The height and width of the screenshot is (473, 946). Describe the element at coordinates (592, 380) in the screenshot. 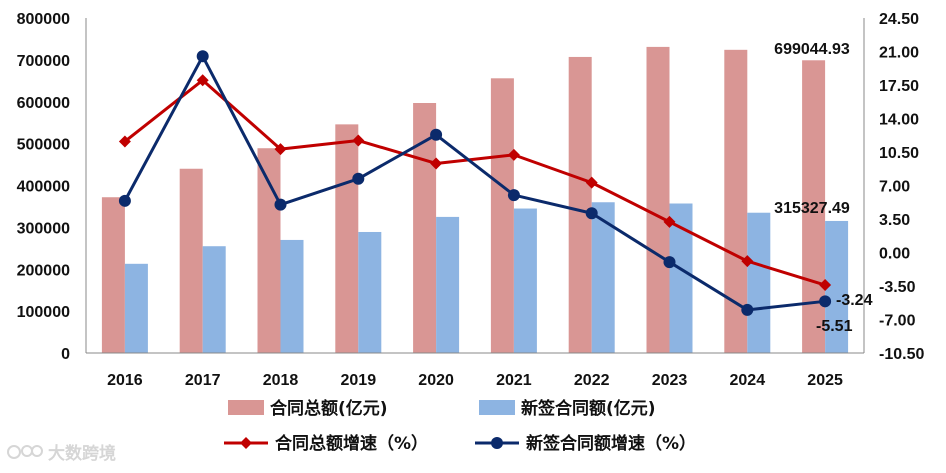

I see `x-tick-2022: 2022` at that location.